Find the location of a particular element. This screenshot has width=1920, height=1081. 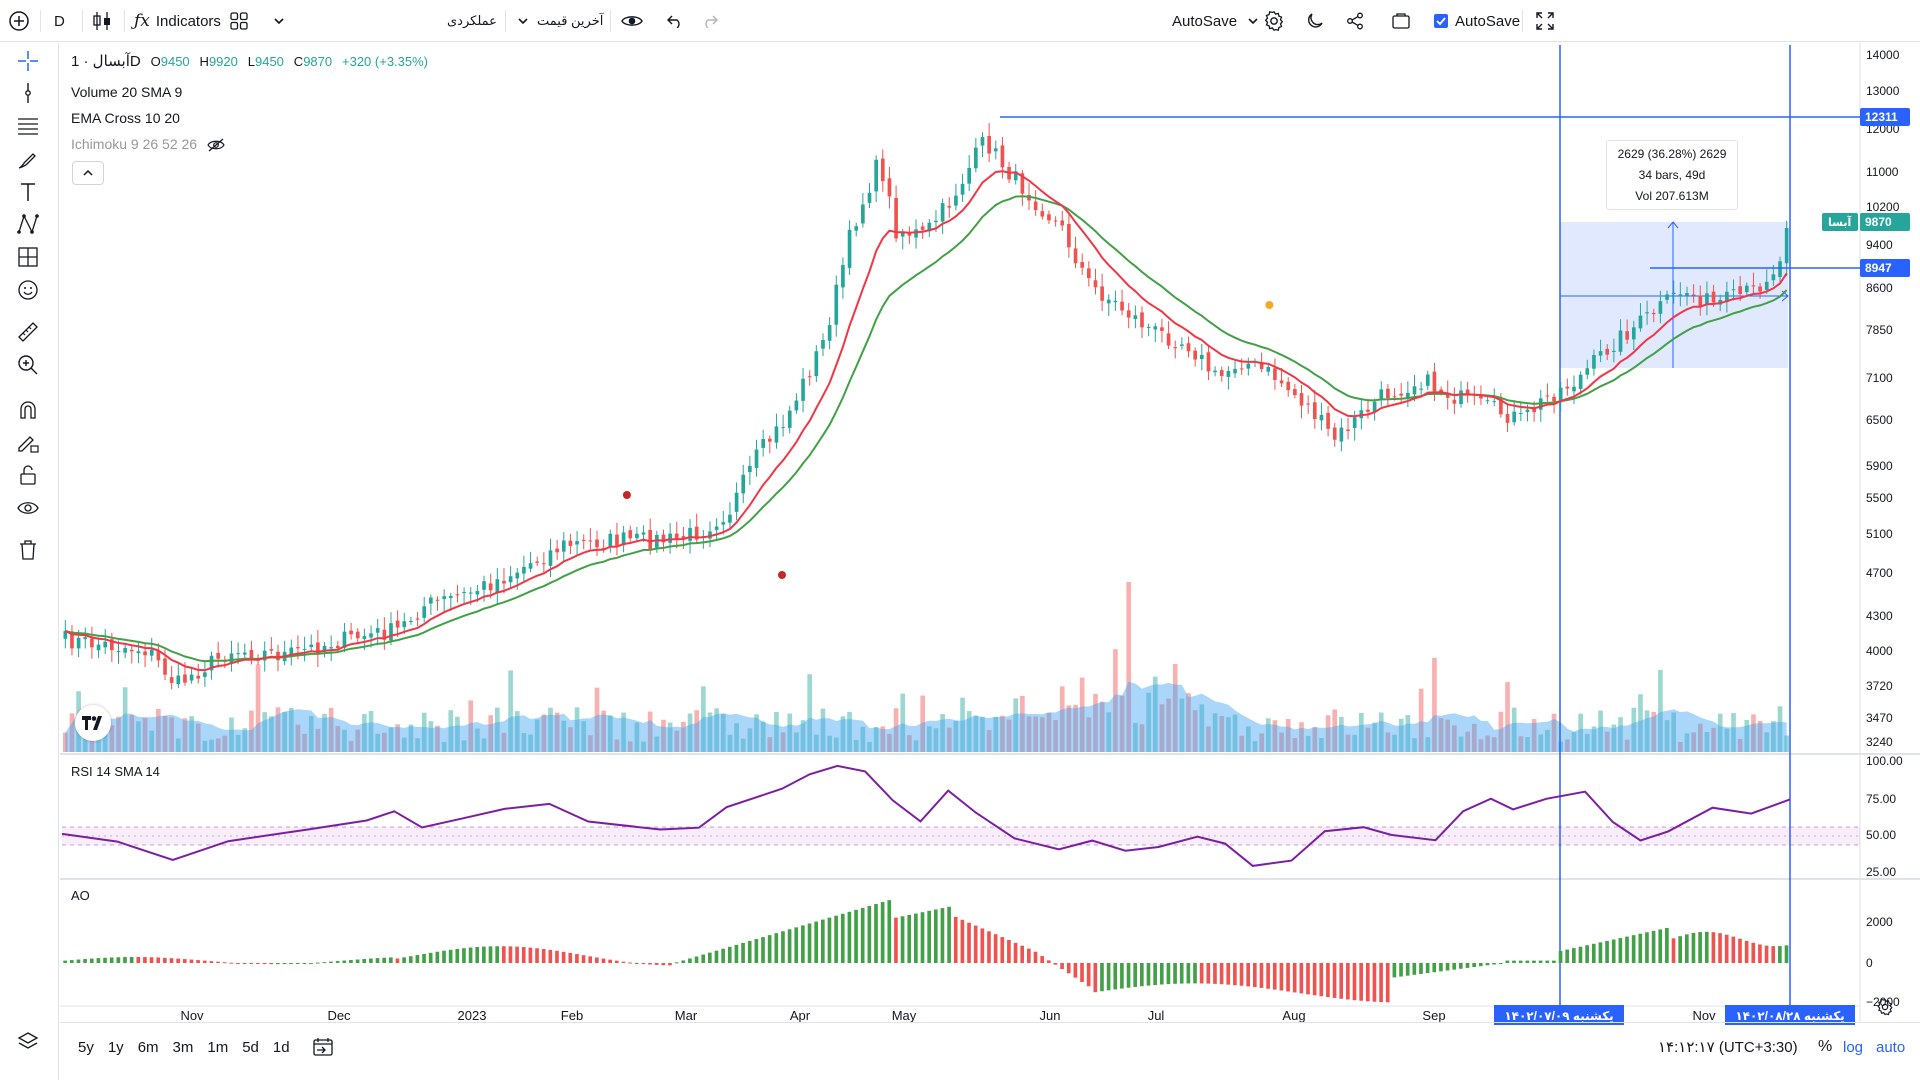

symbol-title: آبسال · 1D is located at coordinates (106, 61).